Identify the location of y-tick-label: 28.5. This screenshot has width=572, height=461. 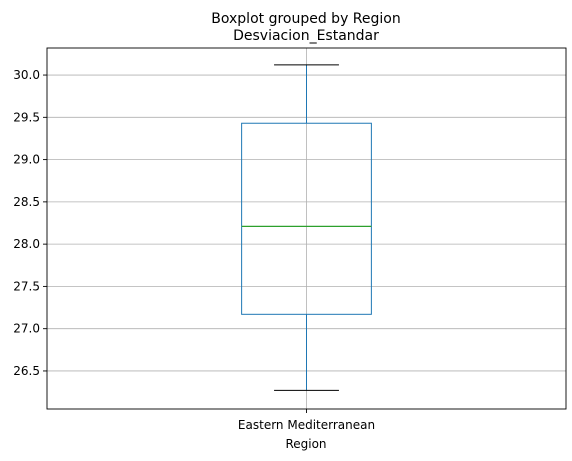
(26, 202).